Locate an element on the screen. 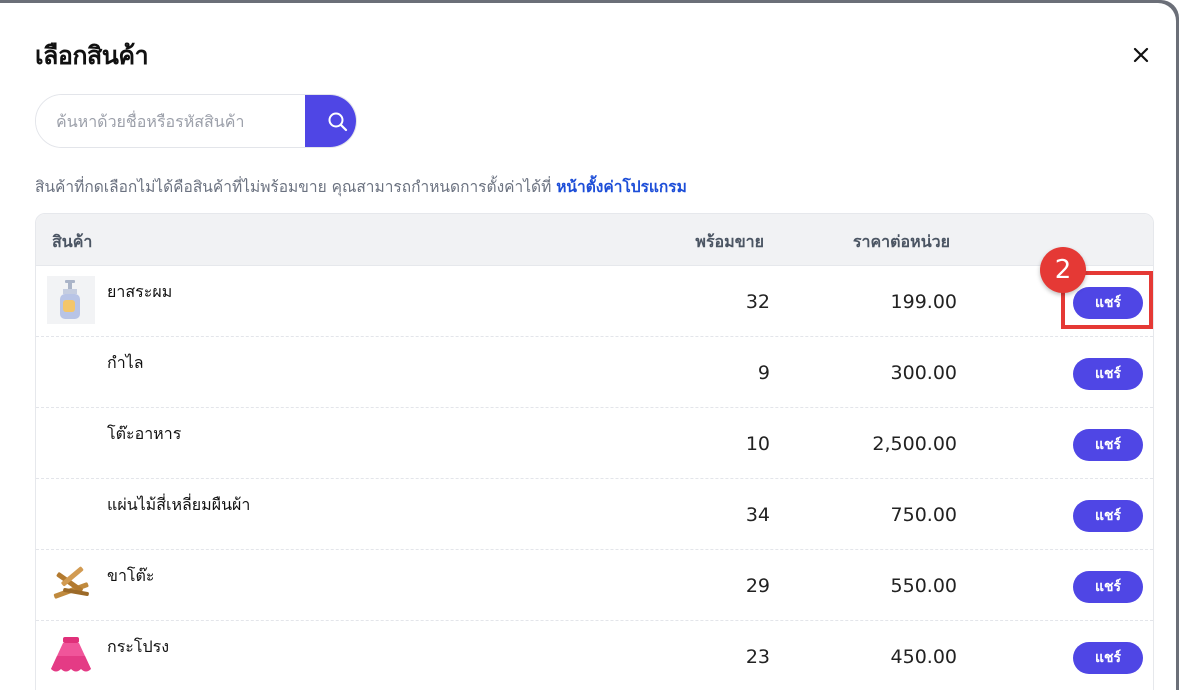  price-value: 2,500.00 is located at coordinates (914, 444).